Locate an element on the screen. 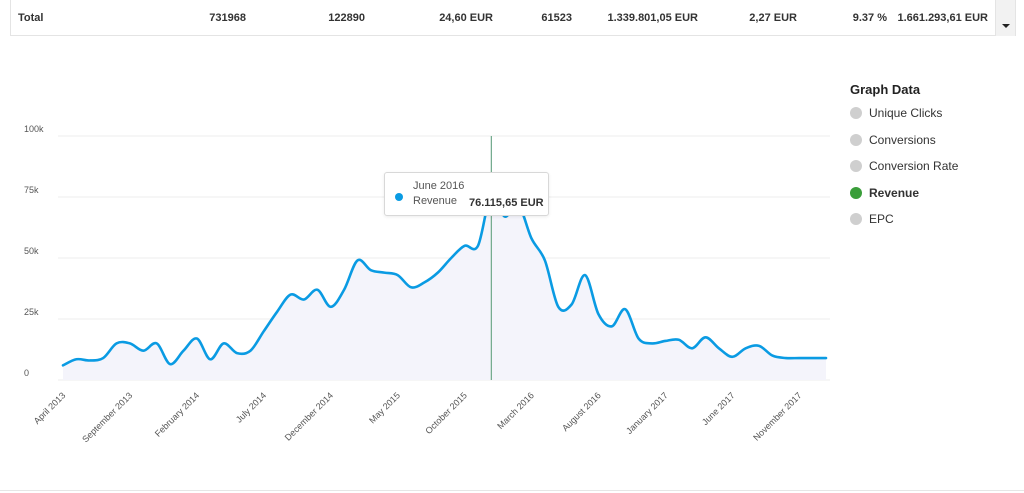 This screenshot has height=493, width=1024. x-tick-label: June 2017 is located at coordinates (718, 408).